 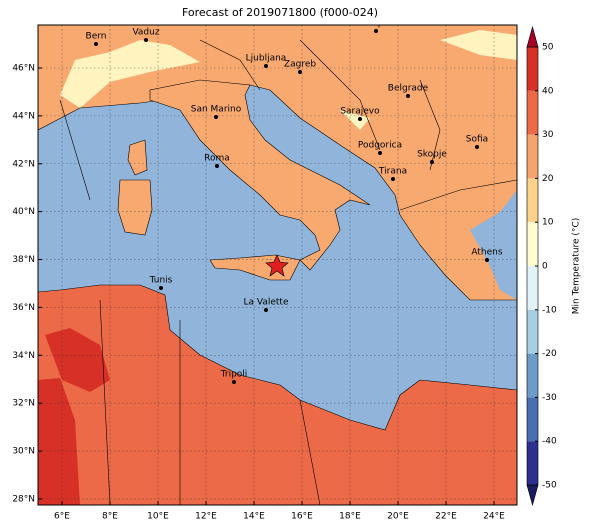 I want to click on y-tick-label: 40°N, so click(x=23, y=212).